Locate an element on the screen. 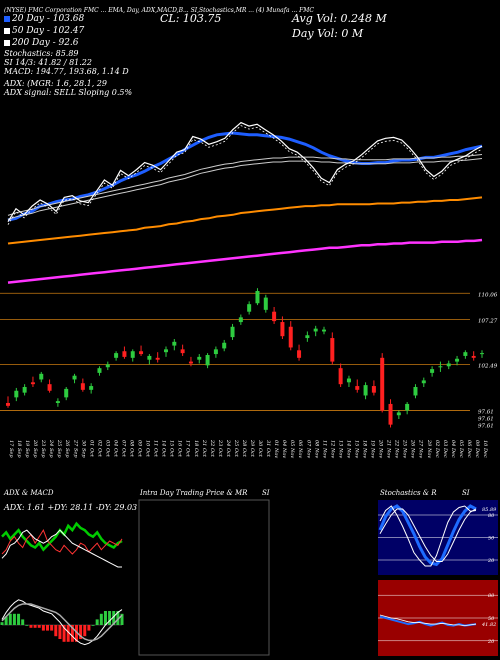 The height and width of the screenshot is (660, 500). date-tick-label: 29 Nov is located at coordinates (429, 448).